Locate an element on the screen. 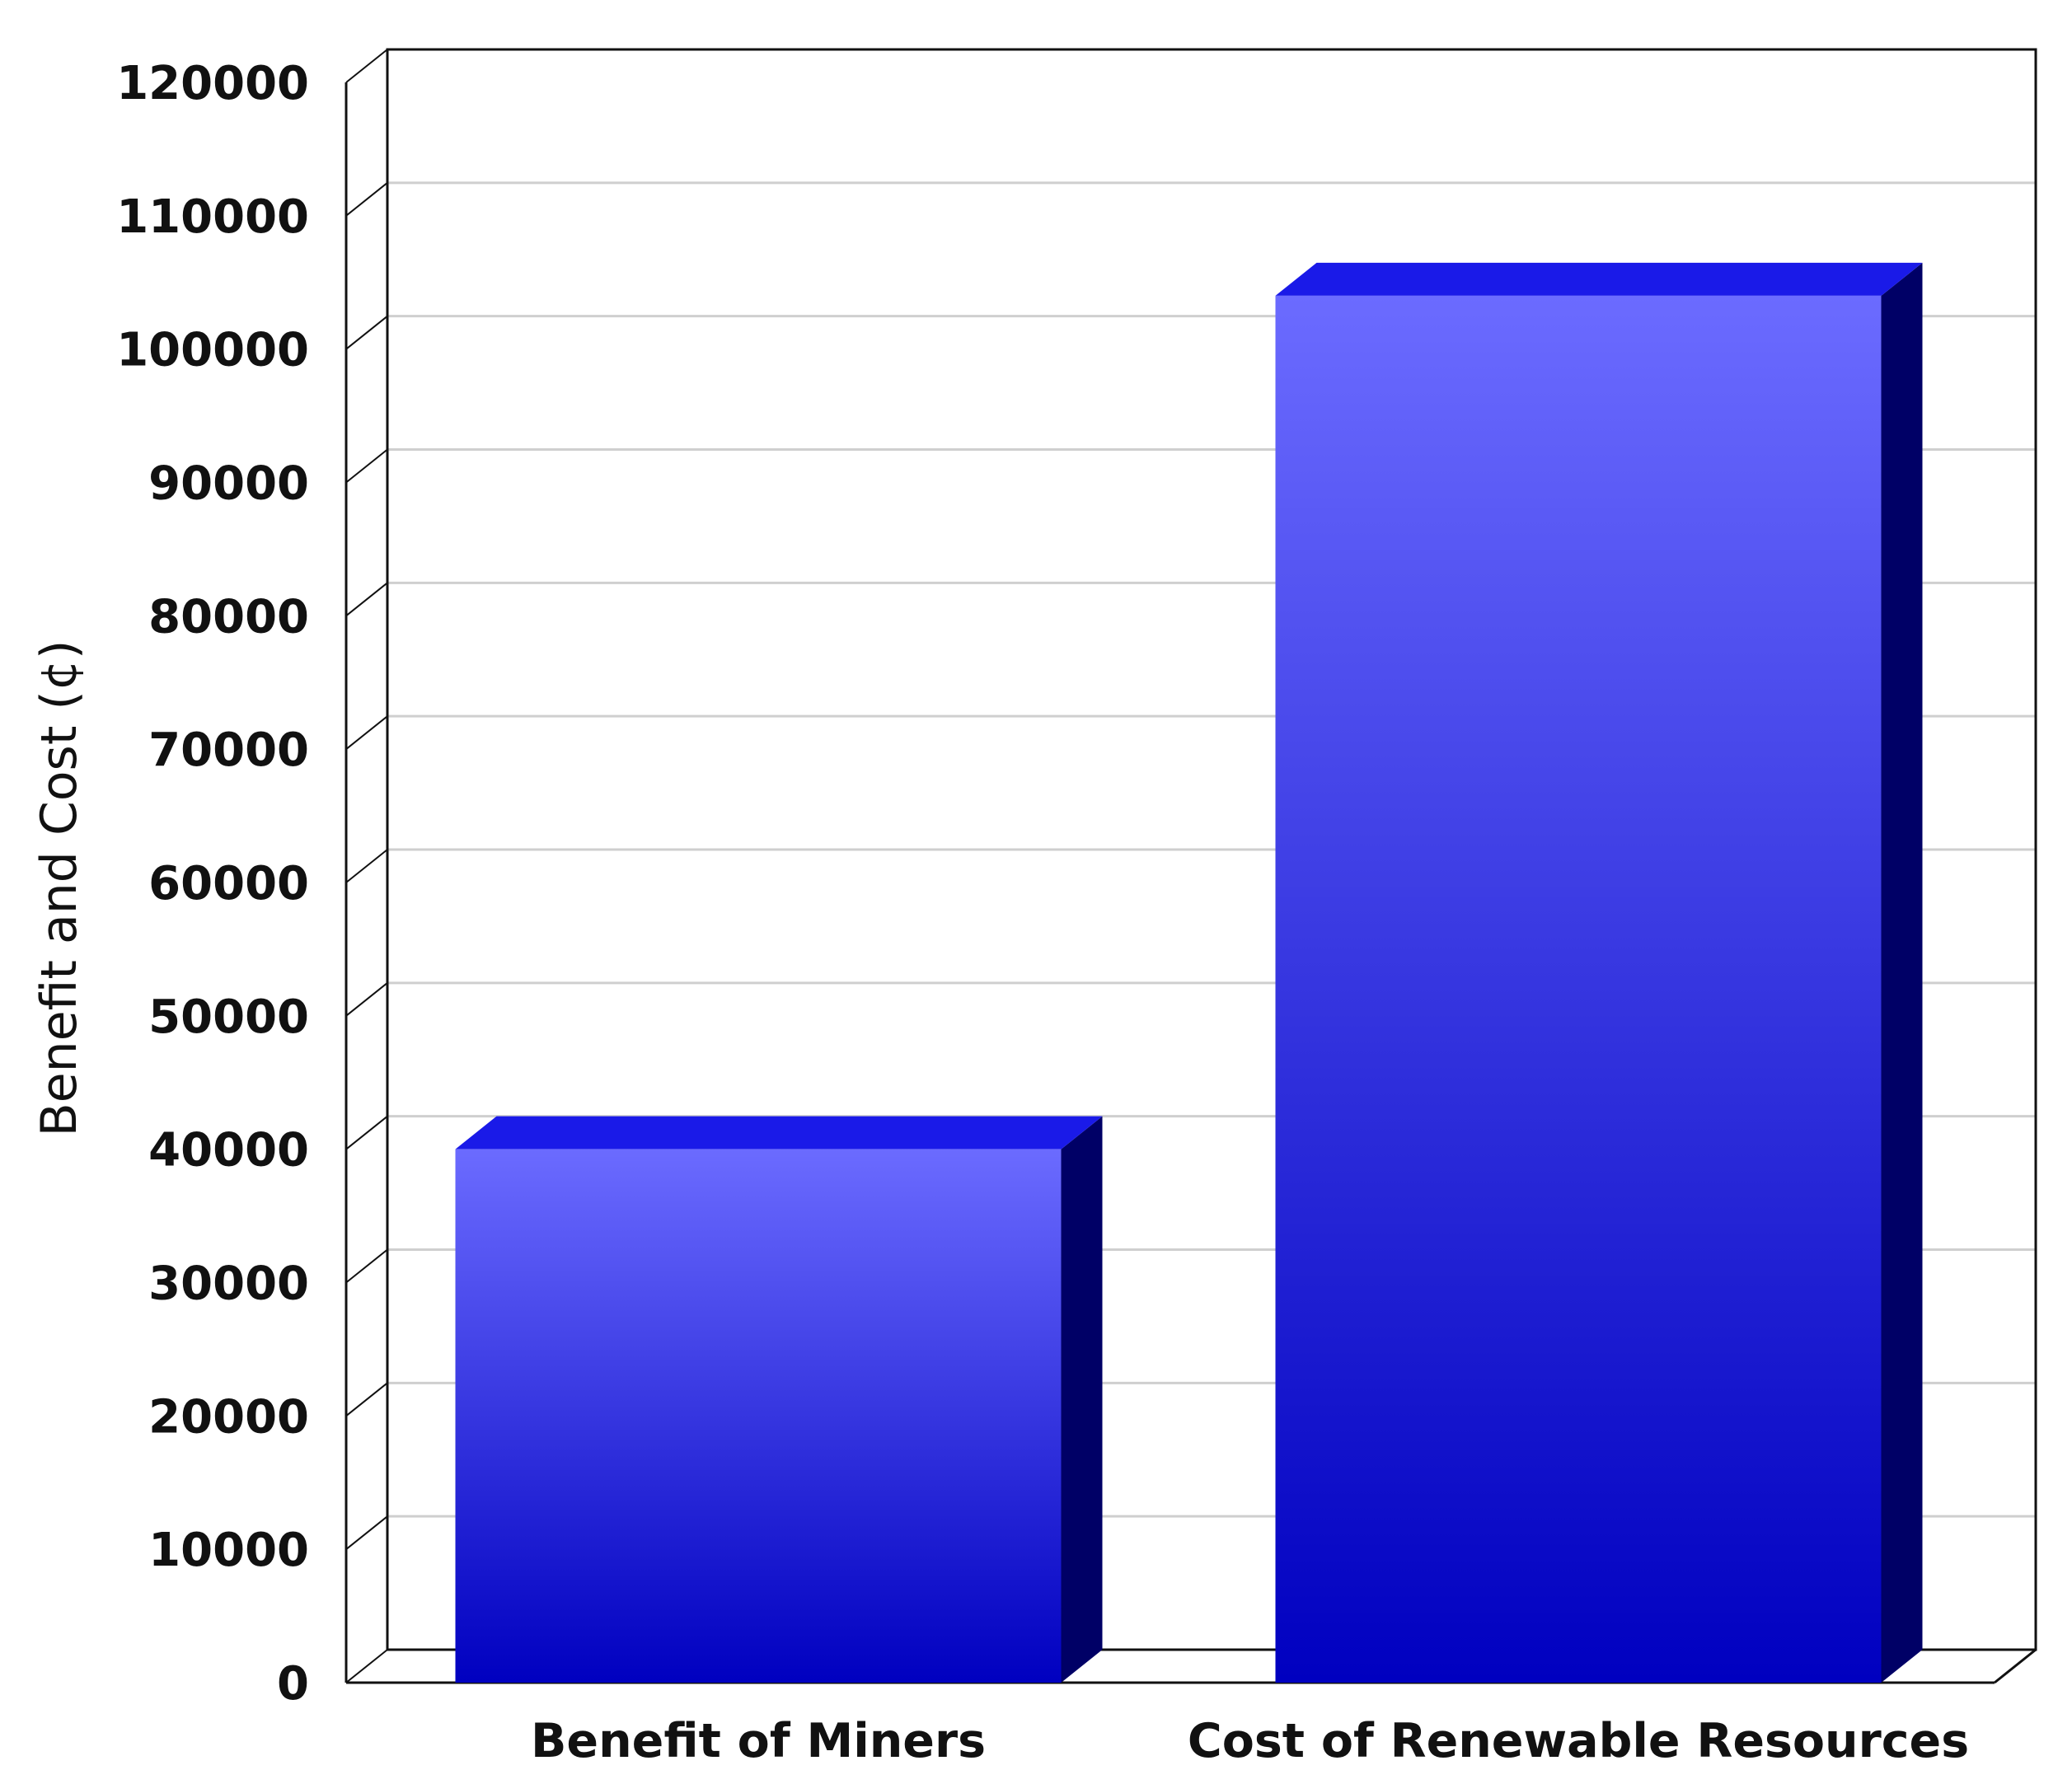  y-tick-label: 120000 is located at coordinates (212, 83).